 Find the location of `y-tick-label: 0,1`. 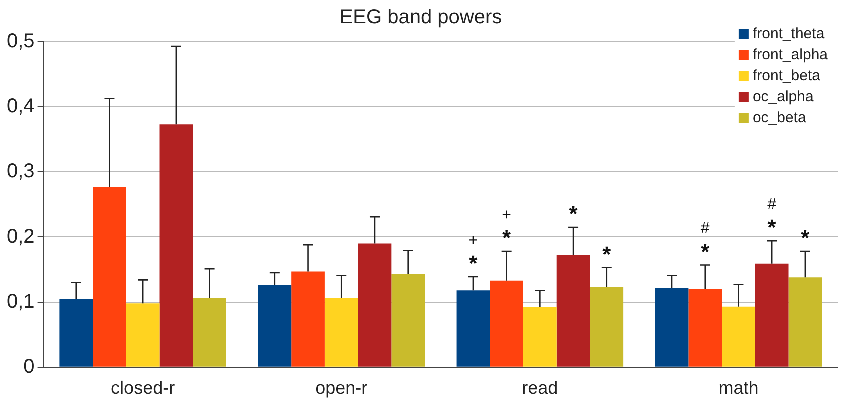

y-tick-label: 0,1 is located at coordinates (20, 301).